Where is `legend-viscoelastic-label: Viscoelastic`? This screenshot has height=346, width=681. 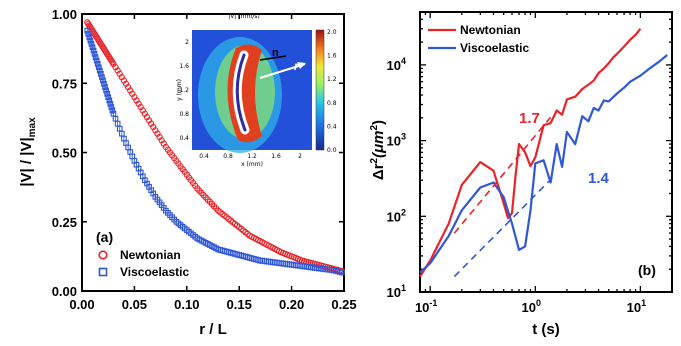
legend-viscoelastic-label: Viscoelastic is located at coordinates (154, 272).